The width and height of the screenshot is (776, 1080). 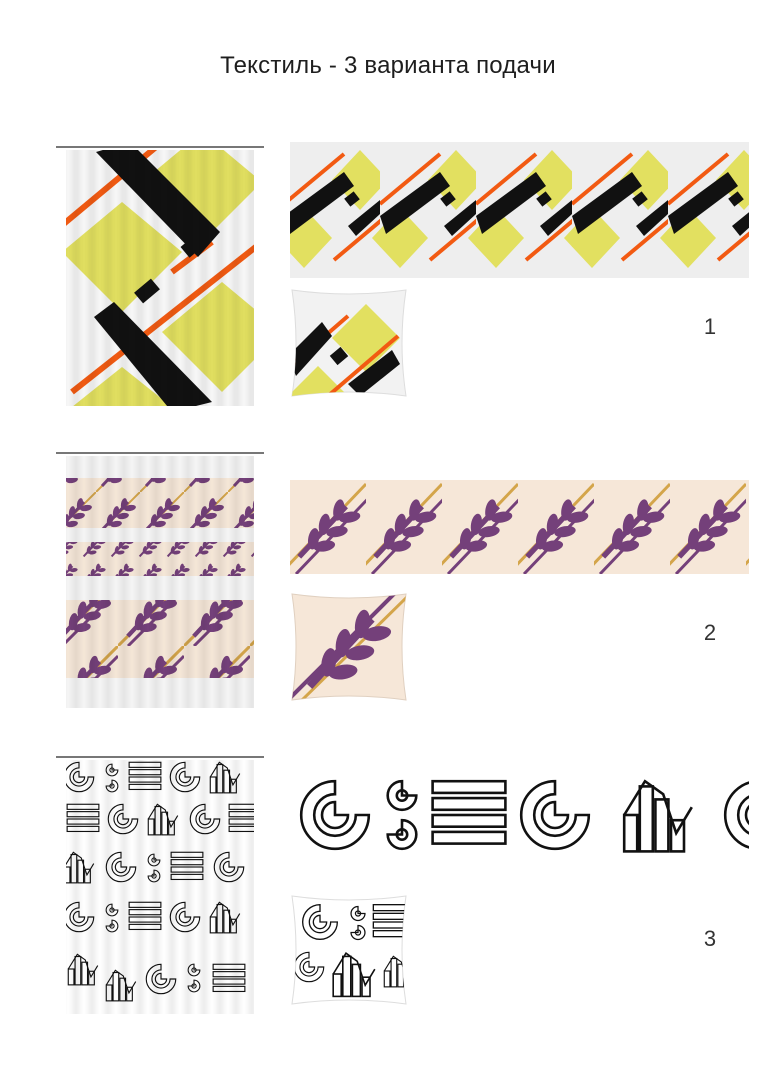 I want to click on variant-number-2: 2, so click(x=710, y=632).